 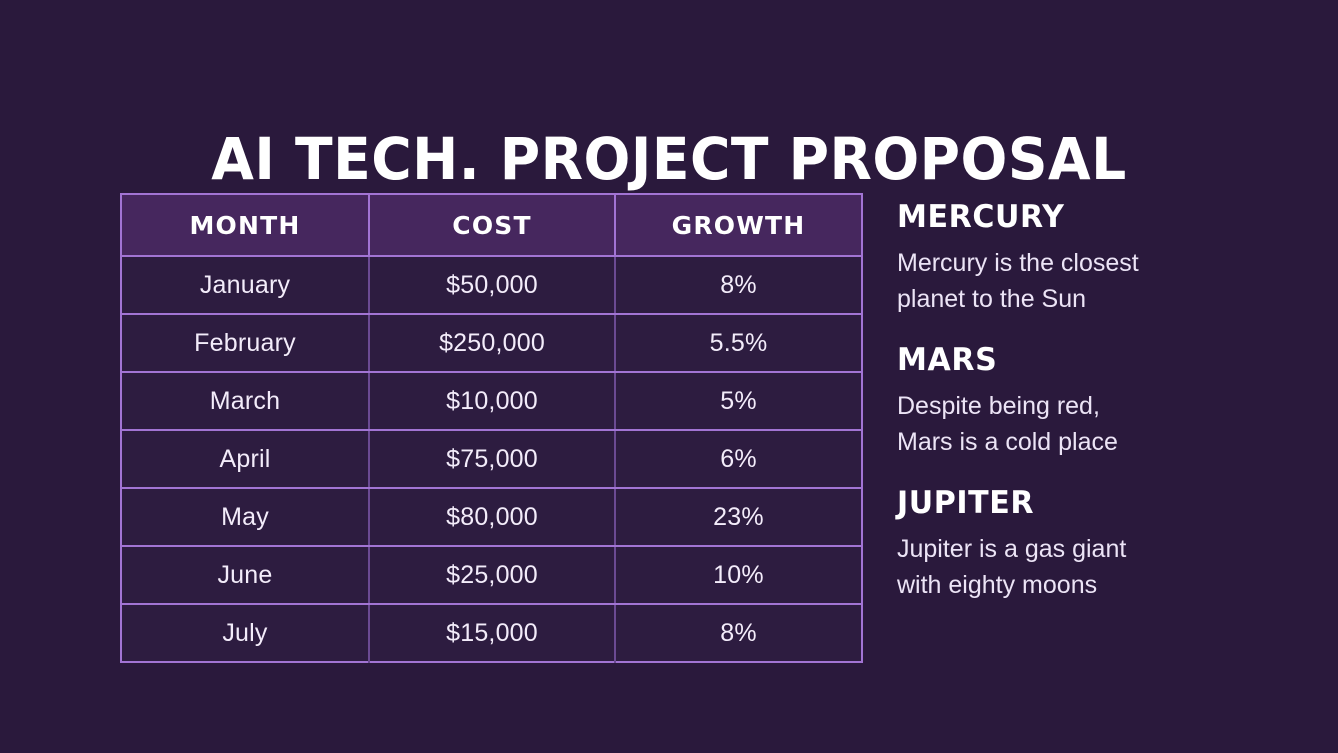 I want to click on cell-growth: 10%, so click(x=738, y=575).